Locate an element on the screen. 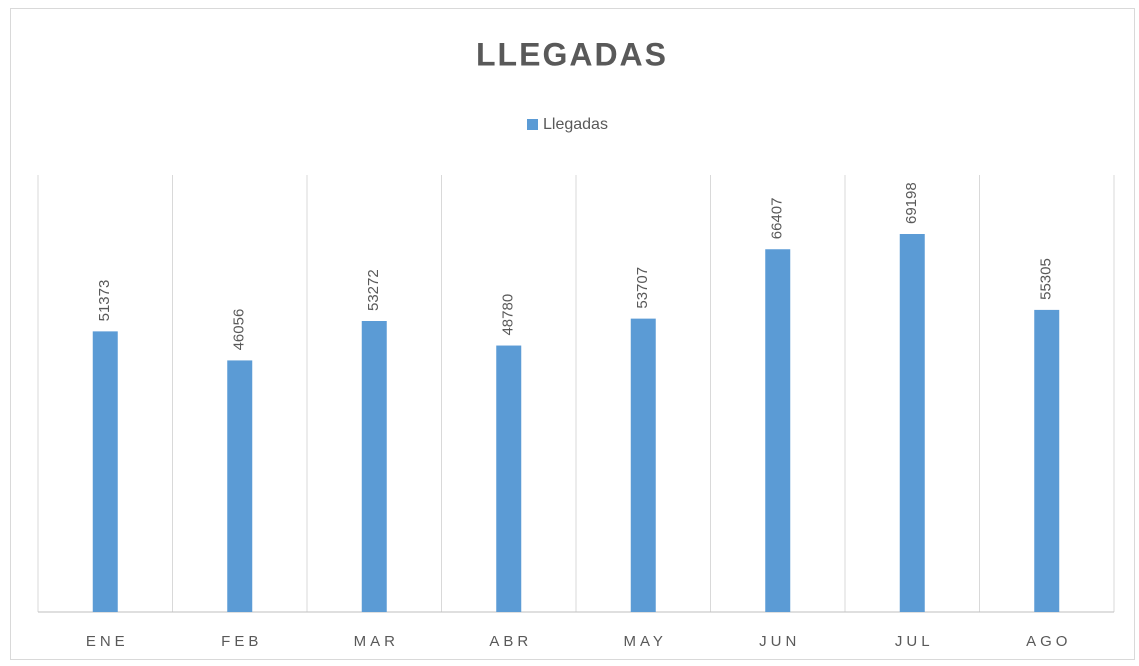  x-tick-label: JUN is located at coordinates (779, 641).